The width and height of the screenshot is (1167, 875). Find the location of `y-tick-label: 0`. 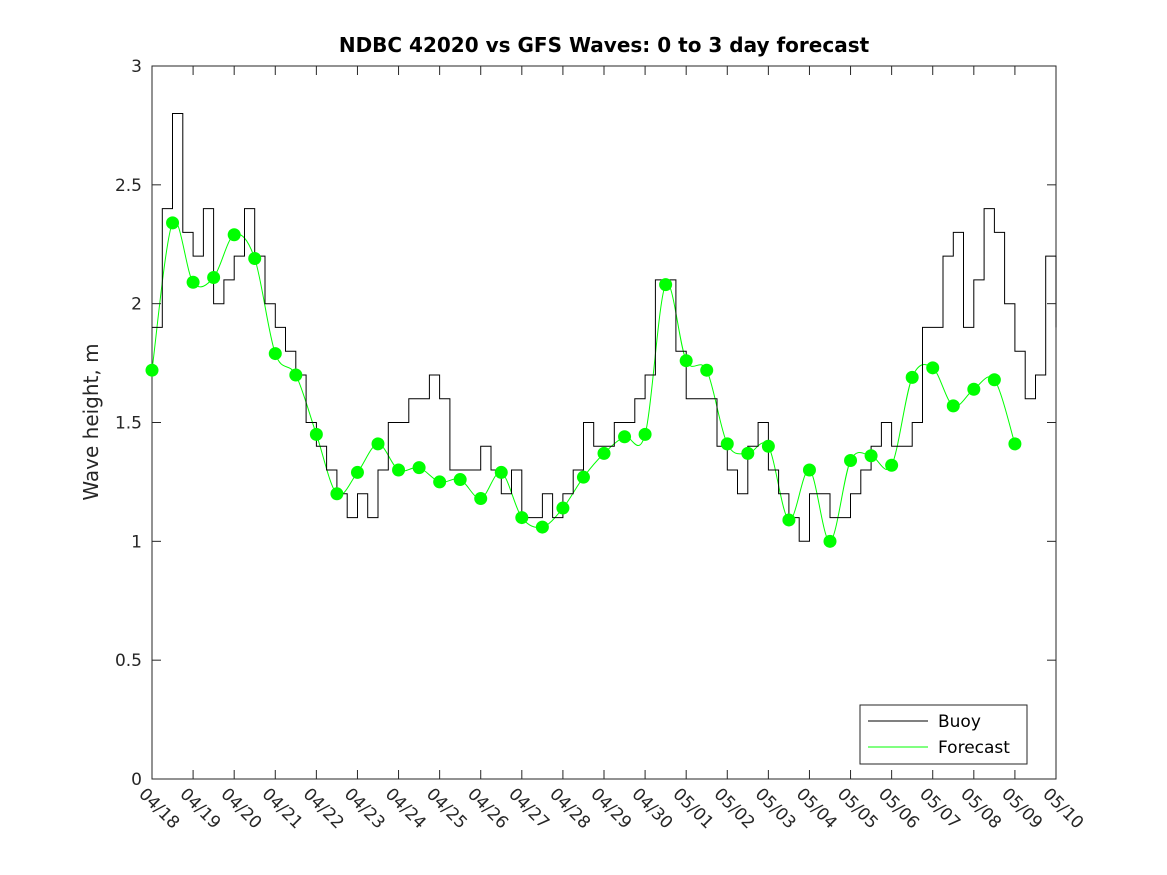

y-tick-label: 0 is located at coordinates (136, 780).